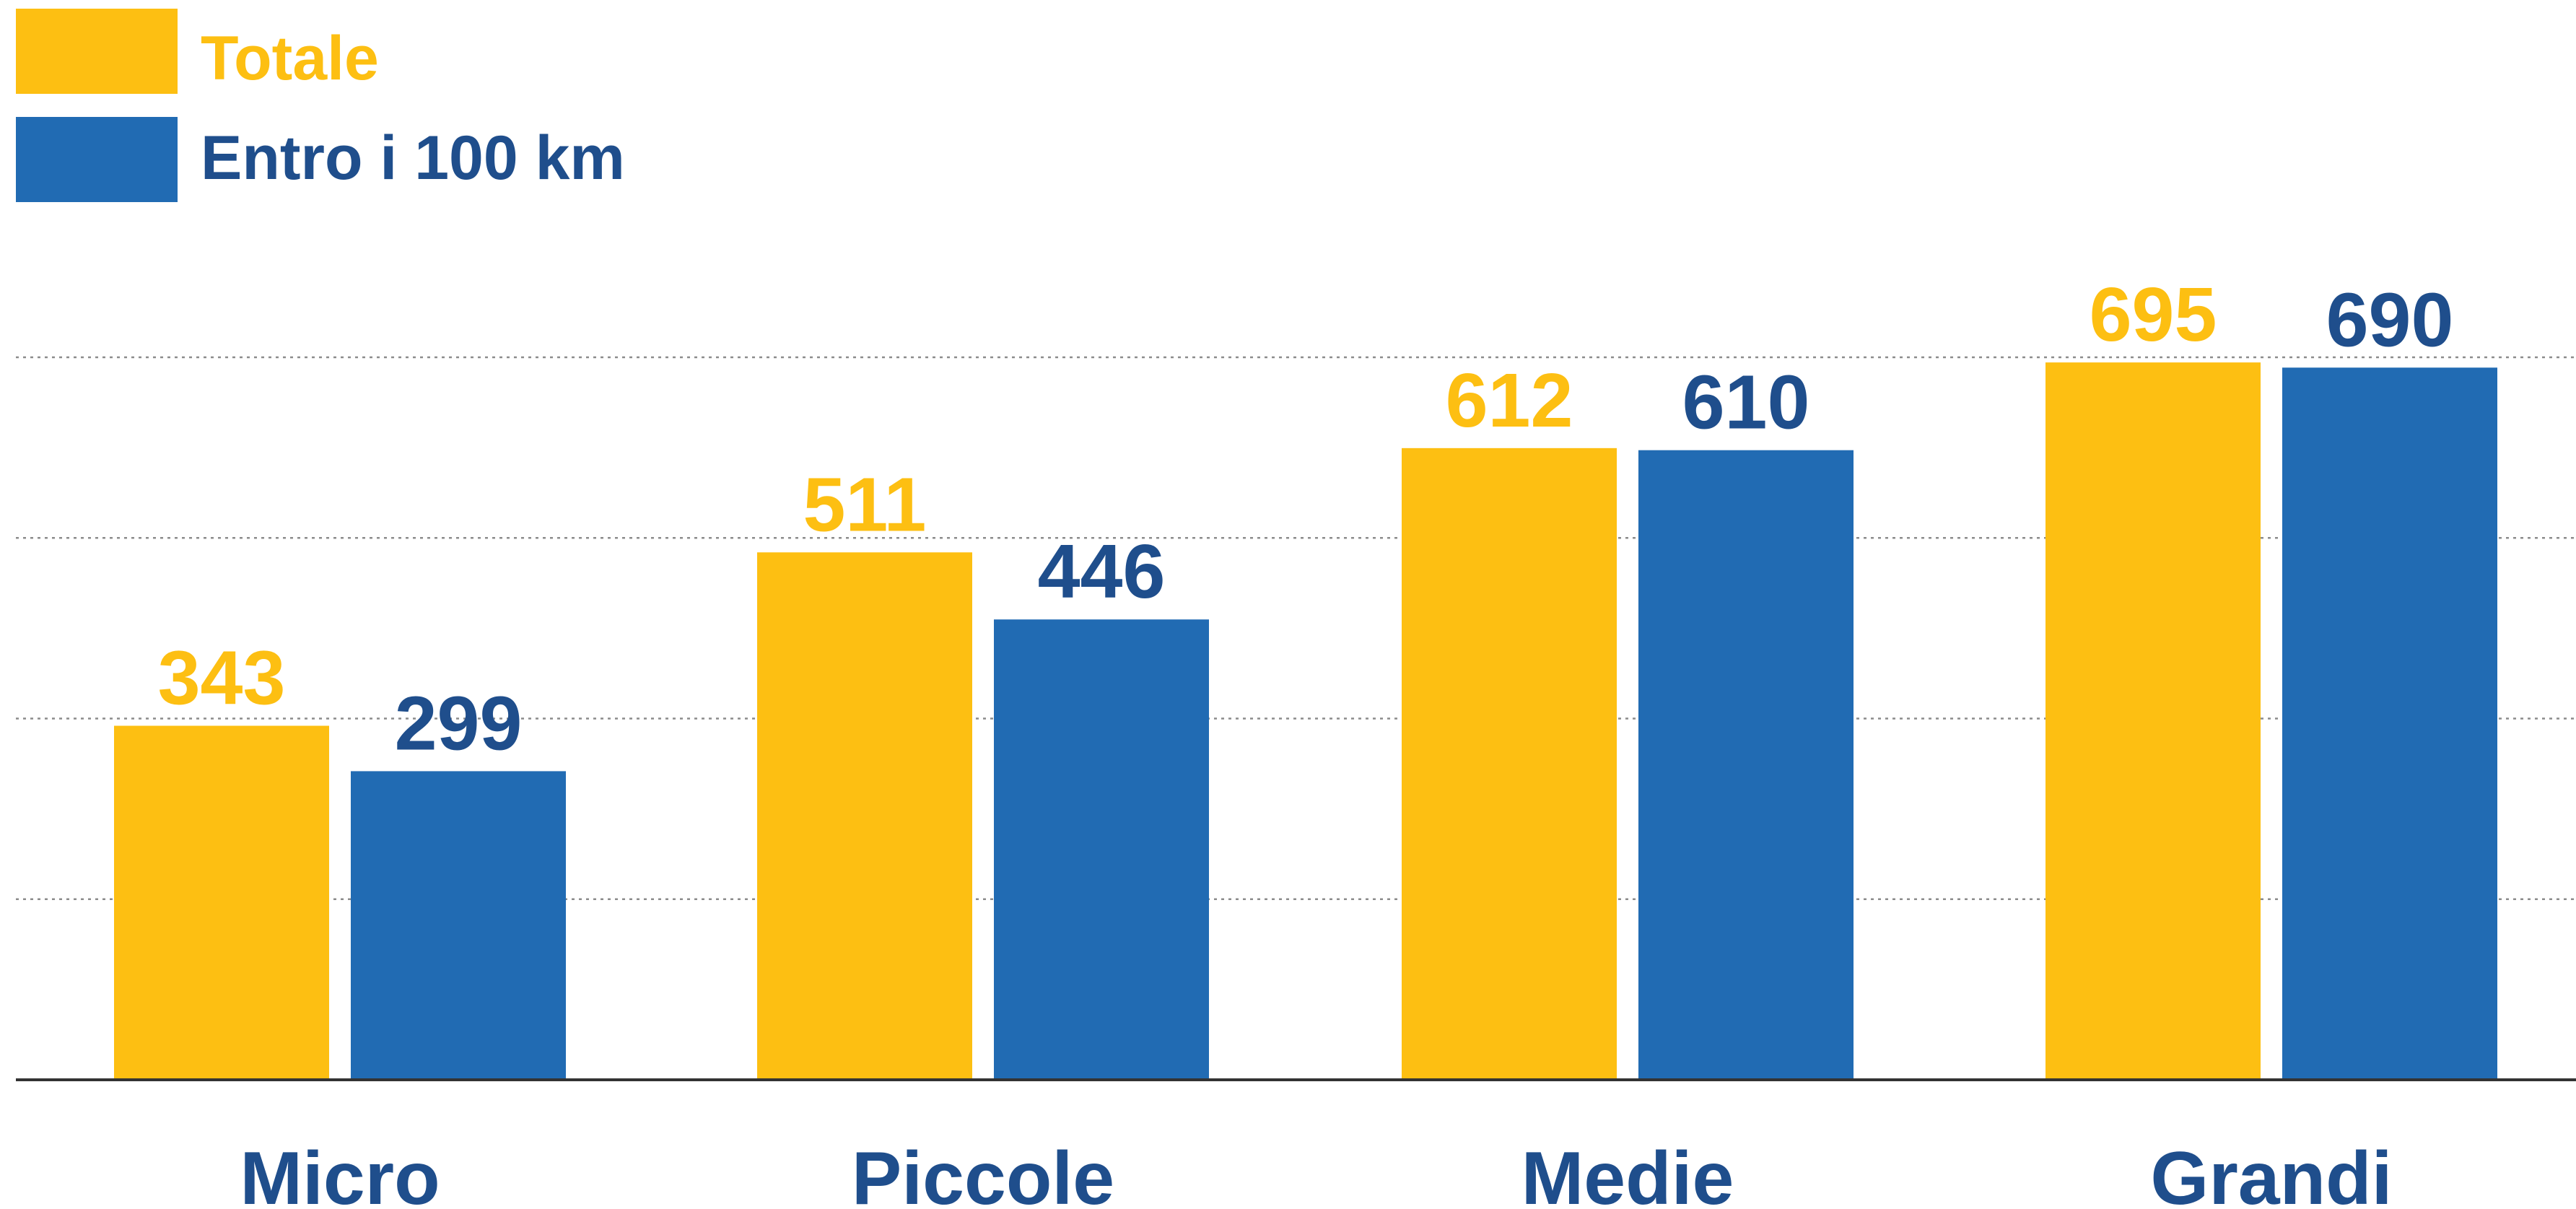 Image resolution: width=2576 pixels, height=1209 pixels. What do you see at coordinates (2271, 1173) in the screenshot?
I see `category-label-grandi: Grandi` at bounding box center [2271, 1173].